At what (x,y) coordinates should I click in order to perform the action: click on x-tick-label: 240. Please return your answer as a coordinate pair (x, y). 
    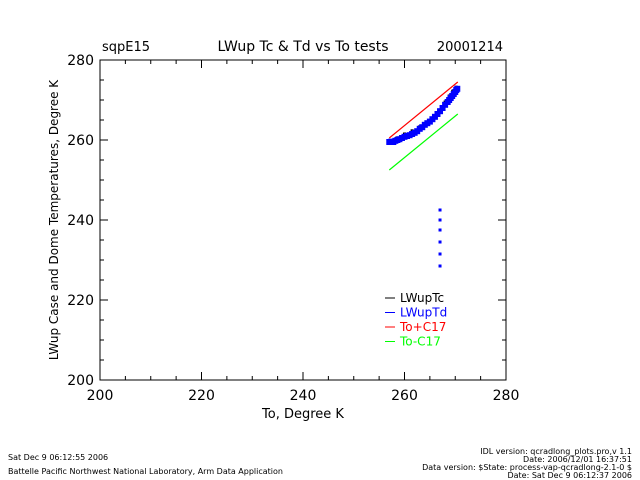
    Looking at the image, I should click on (303, 396).